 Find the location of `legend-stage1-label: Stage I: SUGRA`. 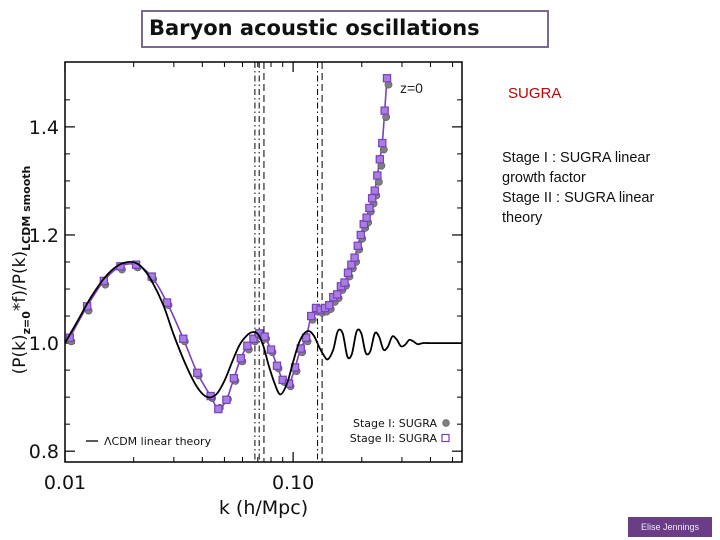

legend-stage1-label: Stage I: SUGRA is located at coordinates (395, 423).